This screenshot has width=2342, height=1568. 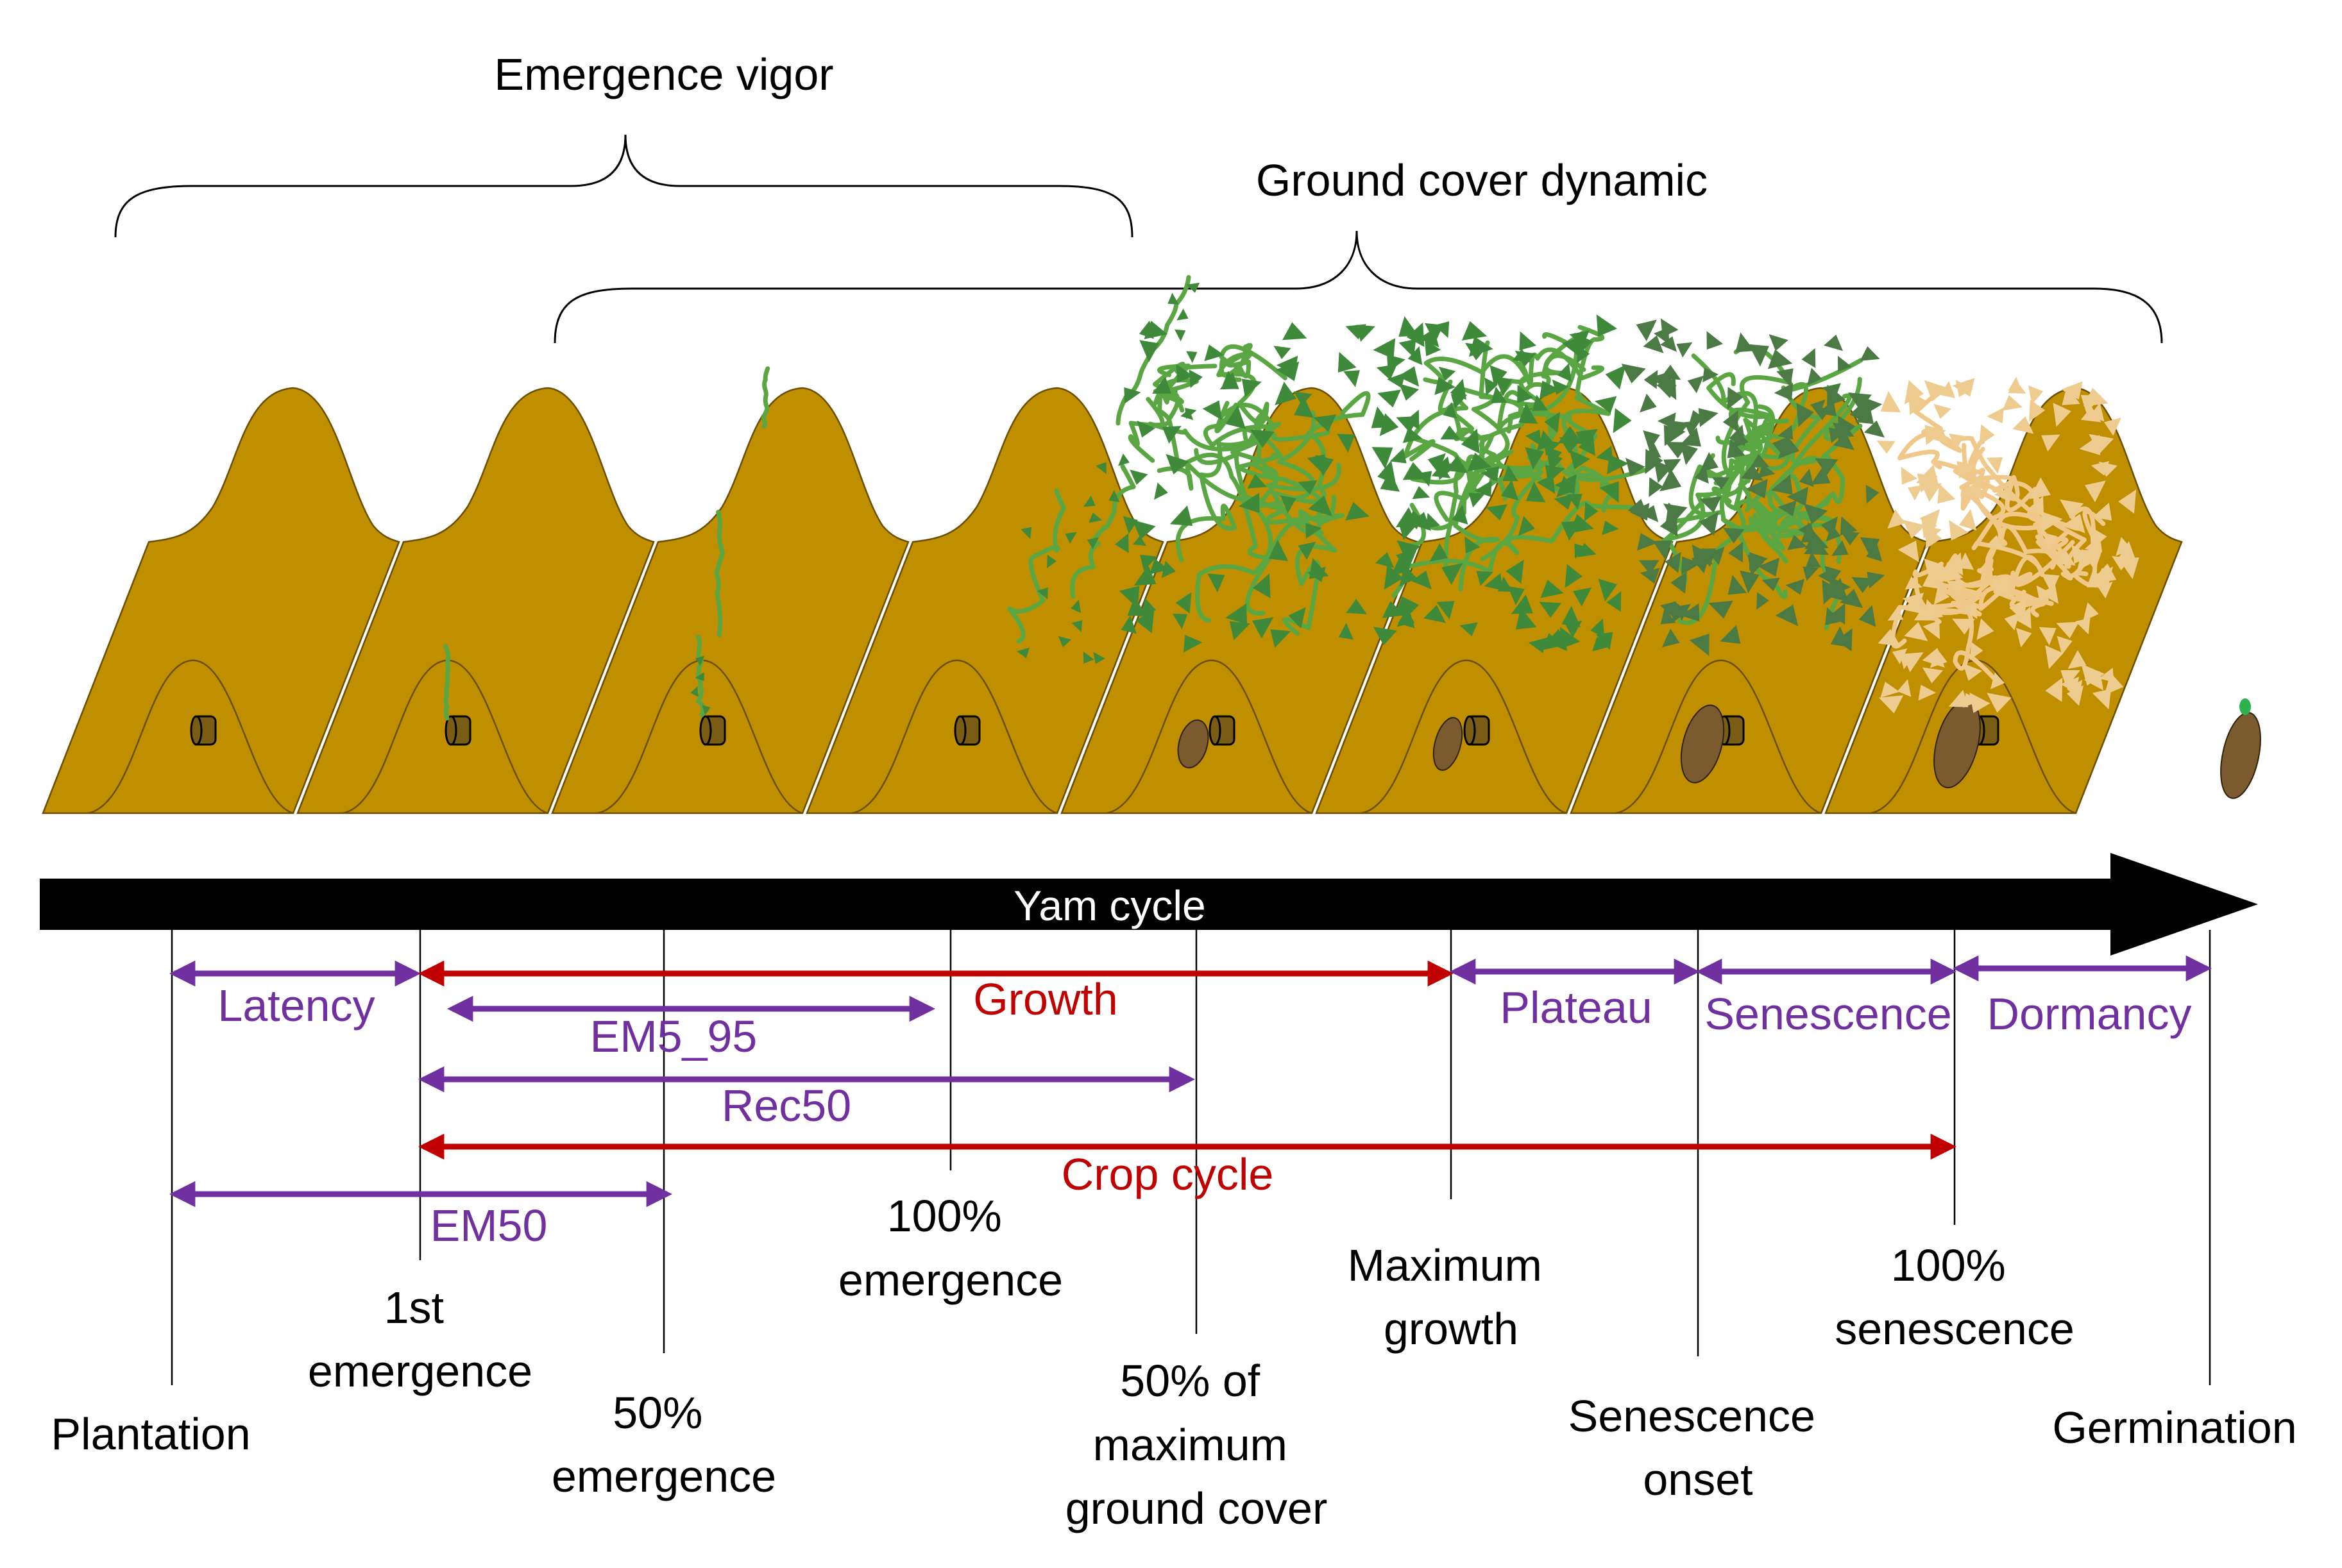 What do you see at coordinates (1749, 601) in the screenshot?
I see `ridge-field` at bounding box center [1749, 601].